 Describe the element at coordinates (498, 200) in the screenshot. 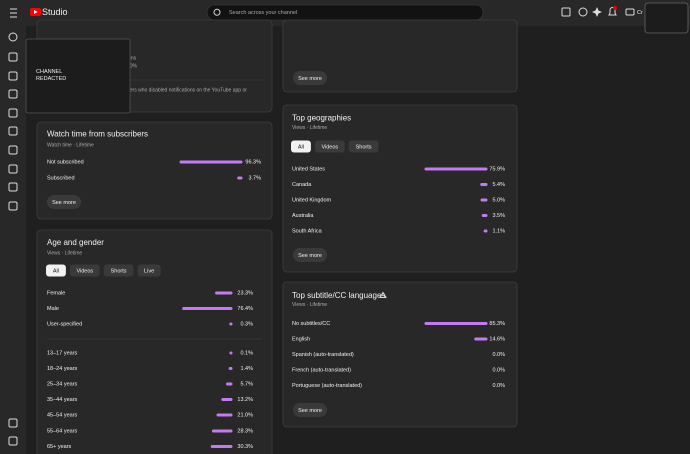

I see `row-value: 5.0%` at that location.